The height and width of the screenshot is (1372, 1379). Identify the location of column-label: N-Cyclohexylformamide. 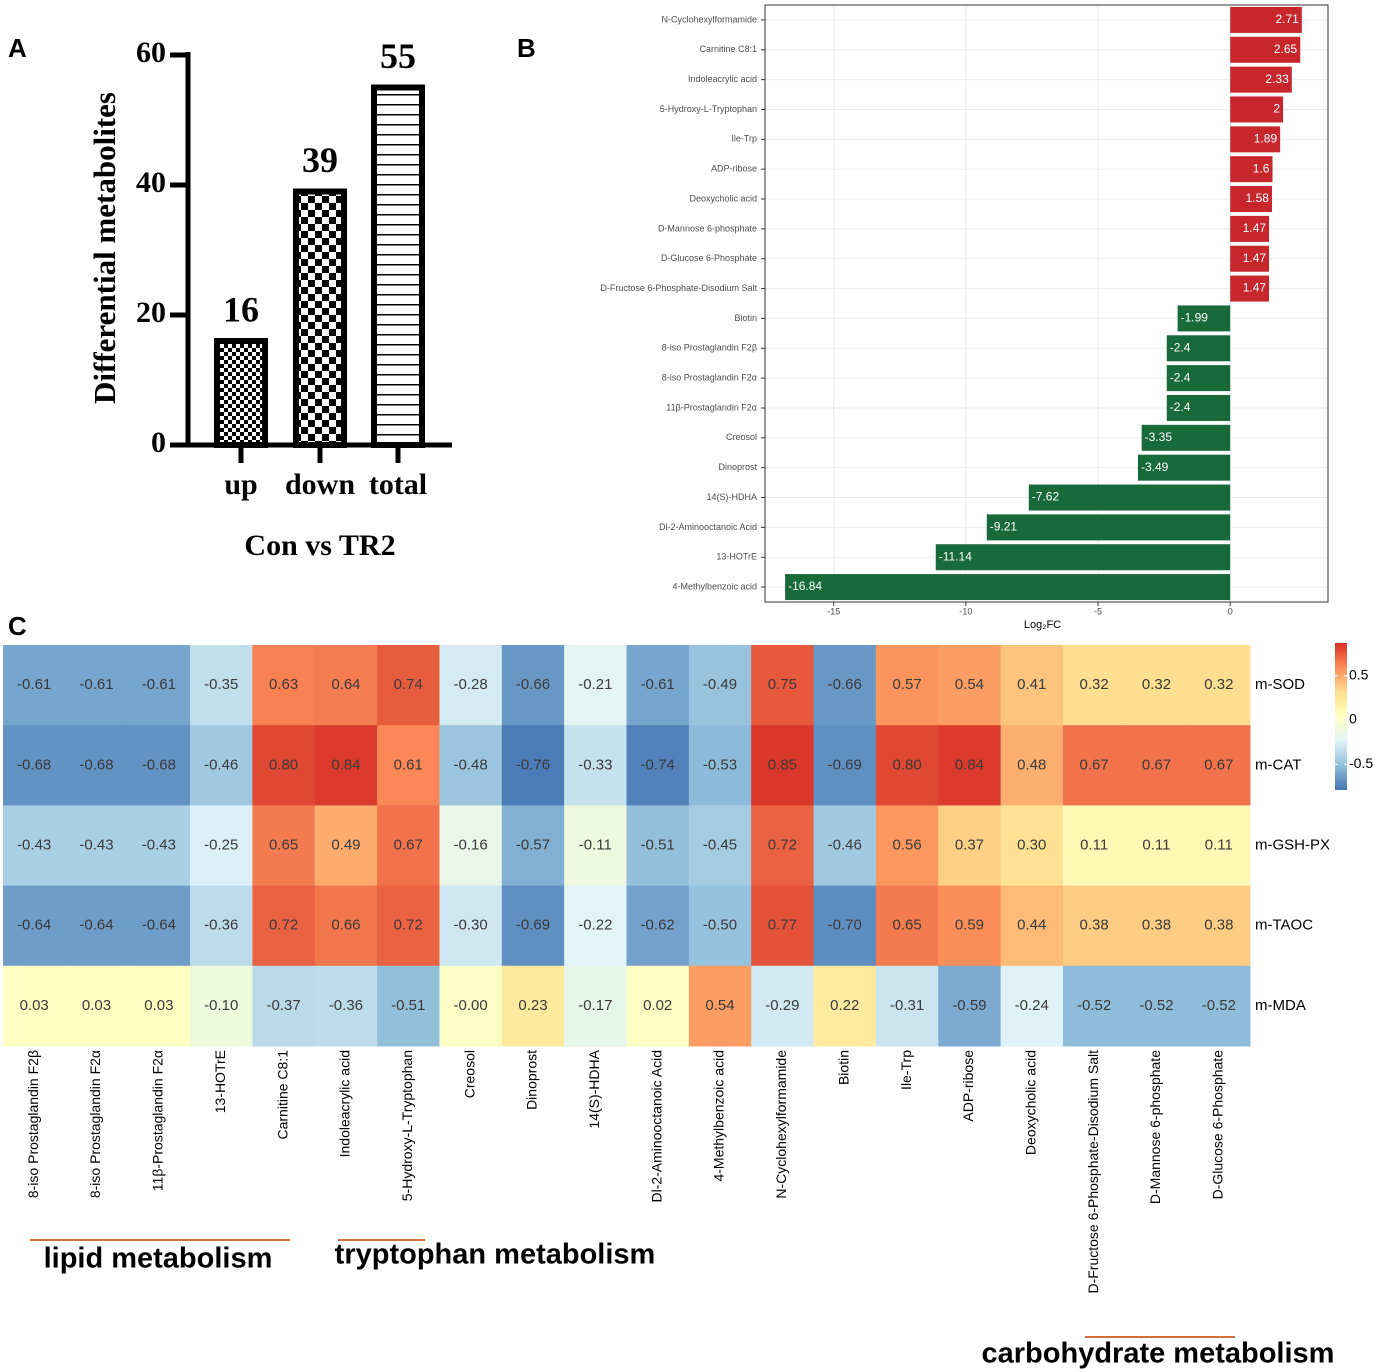
(781, 1124).